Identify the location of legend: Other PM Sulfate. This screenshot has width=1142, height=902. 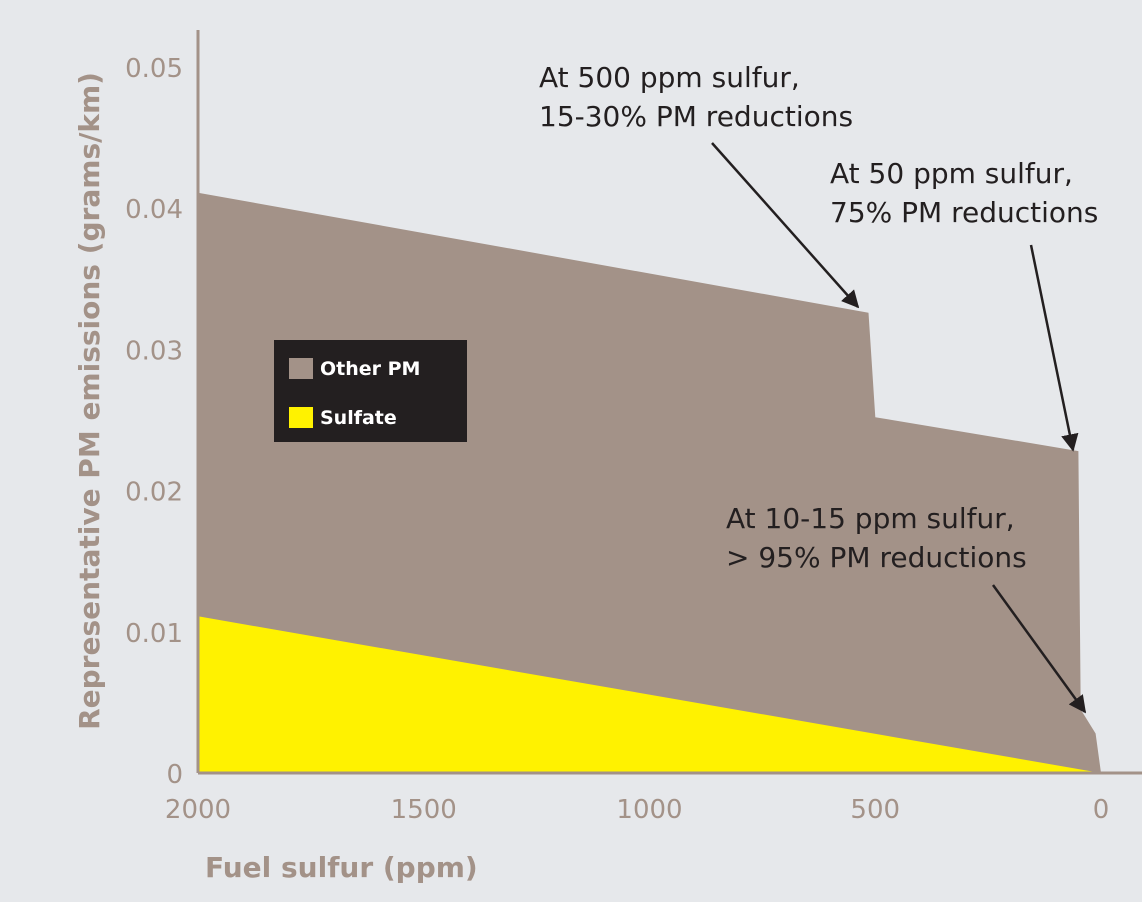
(370, 391).